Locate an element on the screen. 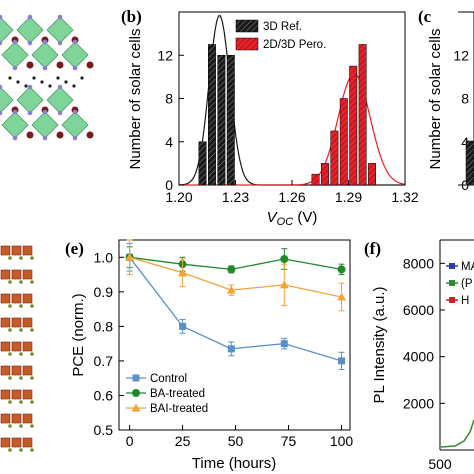 The image size is (474, 474). chart-f-legend-marker is located at coordinates (452, 283).